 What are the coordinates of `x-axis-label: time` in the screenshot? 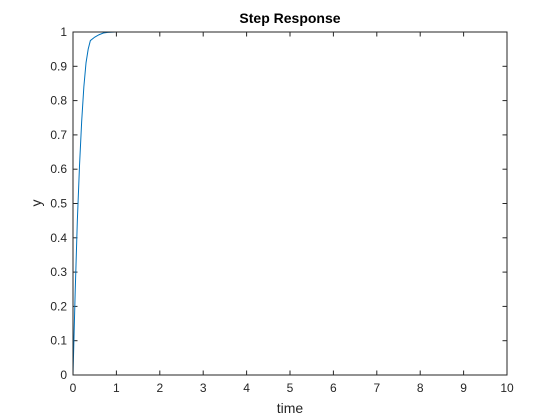 It's located at (290, 408).